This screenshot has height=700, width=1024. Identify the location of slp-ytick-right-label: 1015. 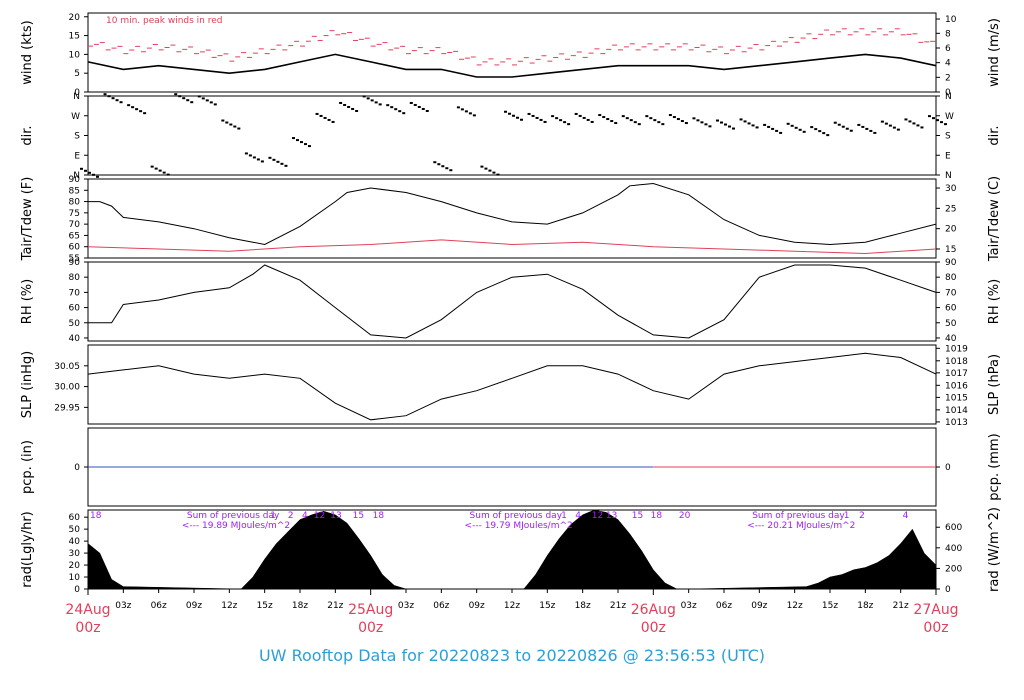
(956, 398).